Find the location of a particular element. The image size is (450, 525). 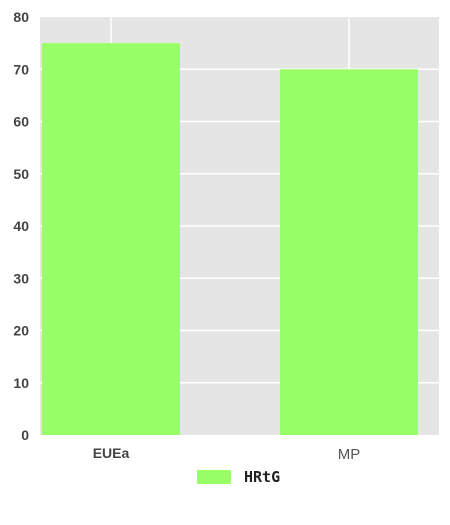

legend-label: HRtG is located at coordinates (262, 477).